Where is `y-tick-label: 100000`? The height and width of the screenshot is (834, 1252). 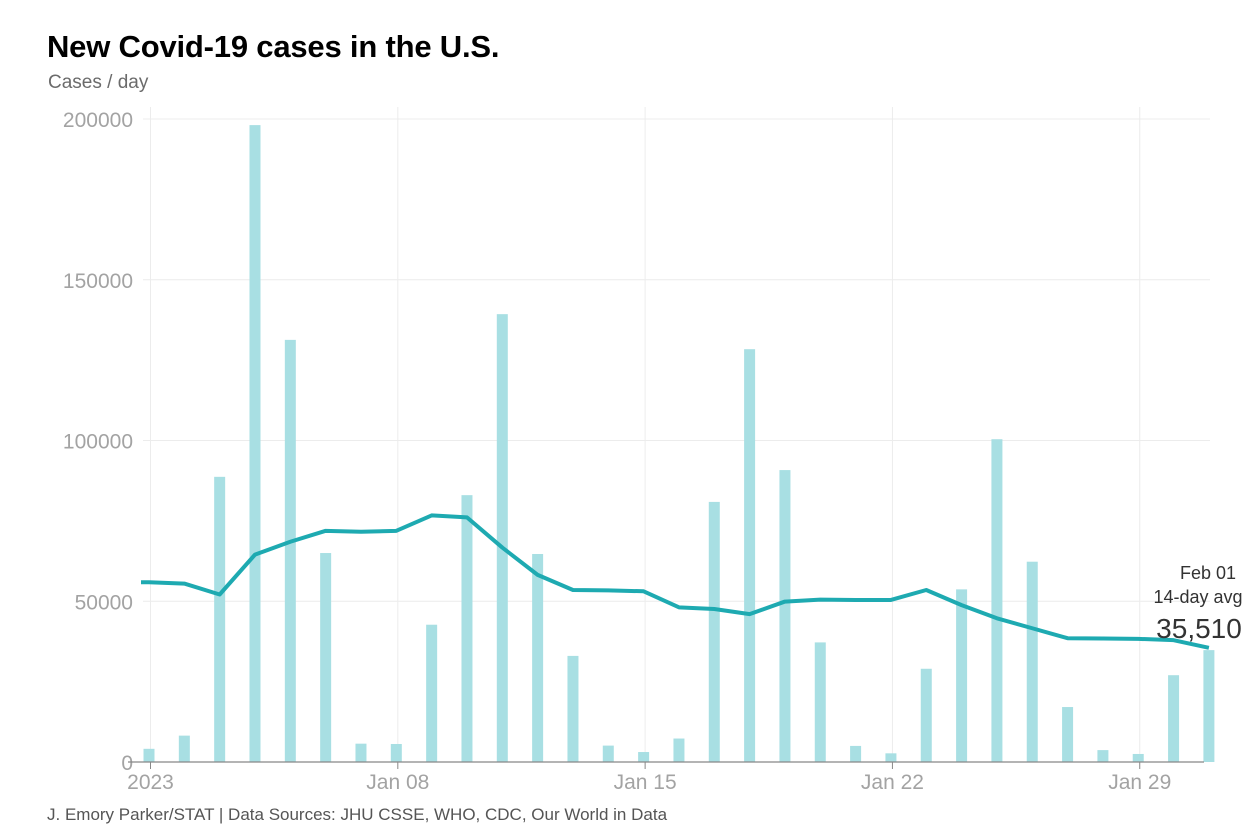
y-tick-label: 100000 is located at coordinates (98, 442).